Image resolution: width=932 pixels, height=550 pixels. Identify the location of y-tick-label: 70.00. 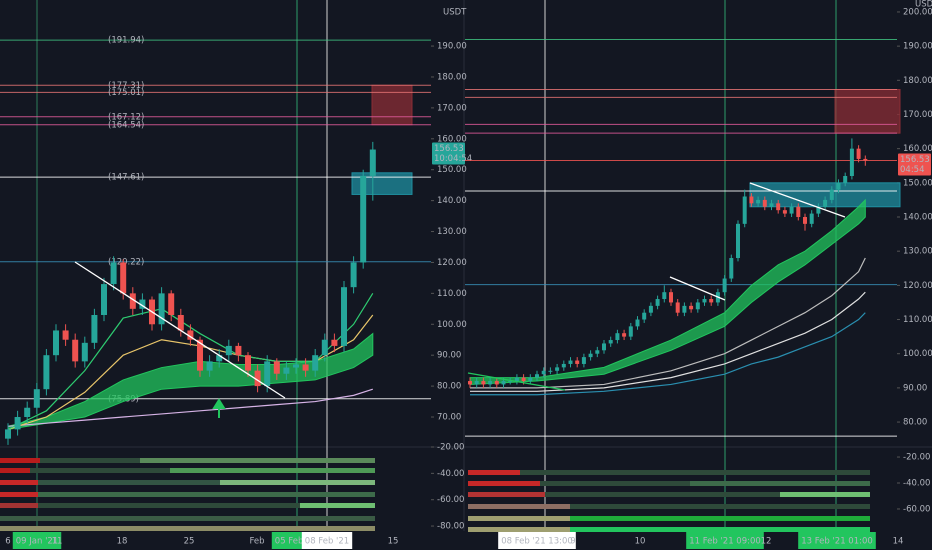
(449, 418).